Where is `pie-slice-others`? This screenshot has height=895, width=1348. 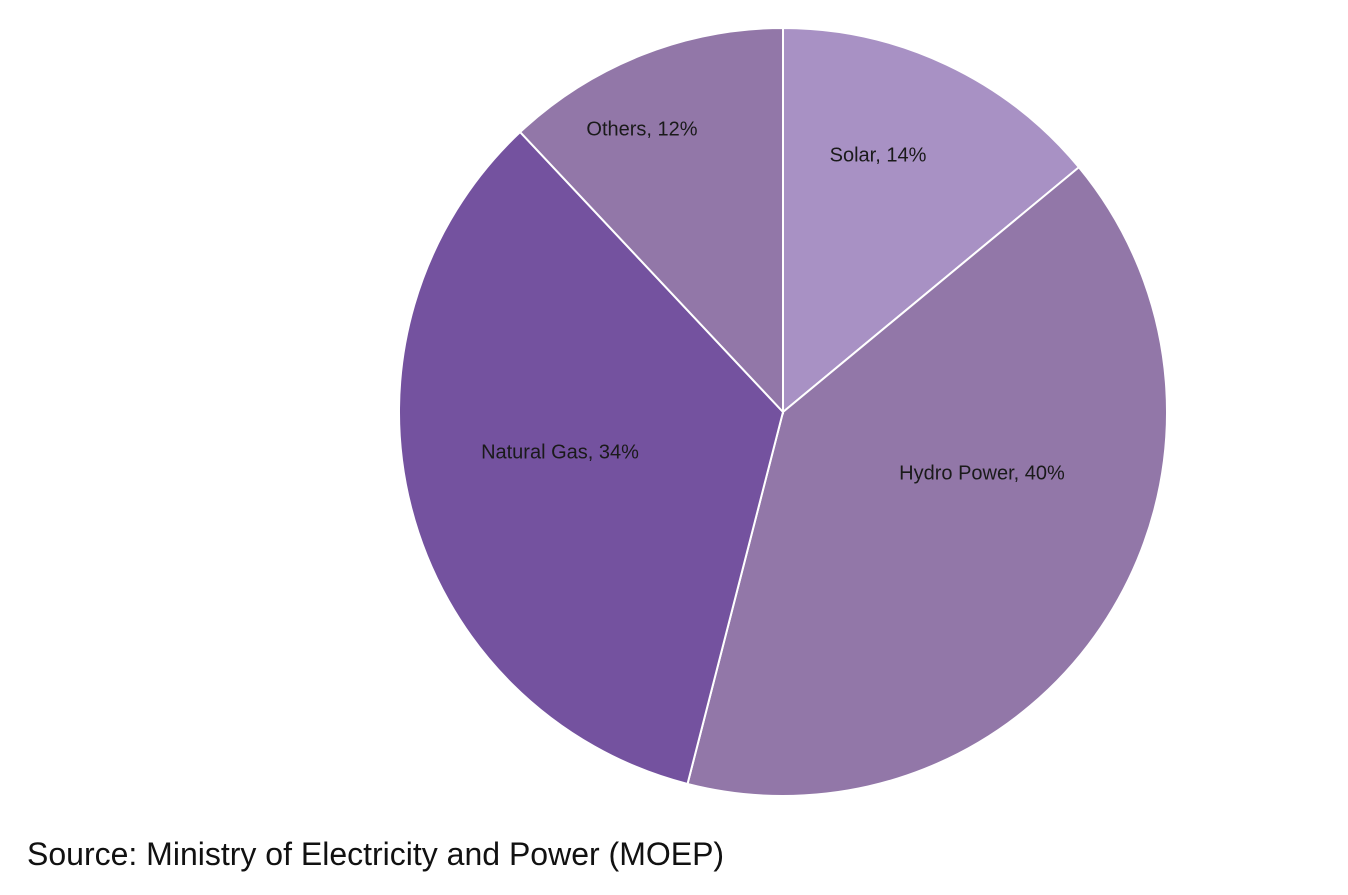 pie-slice-others is located at coordinates (651, 220).